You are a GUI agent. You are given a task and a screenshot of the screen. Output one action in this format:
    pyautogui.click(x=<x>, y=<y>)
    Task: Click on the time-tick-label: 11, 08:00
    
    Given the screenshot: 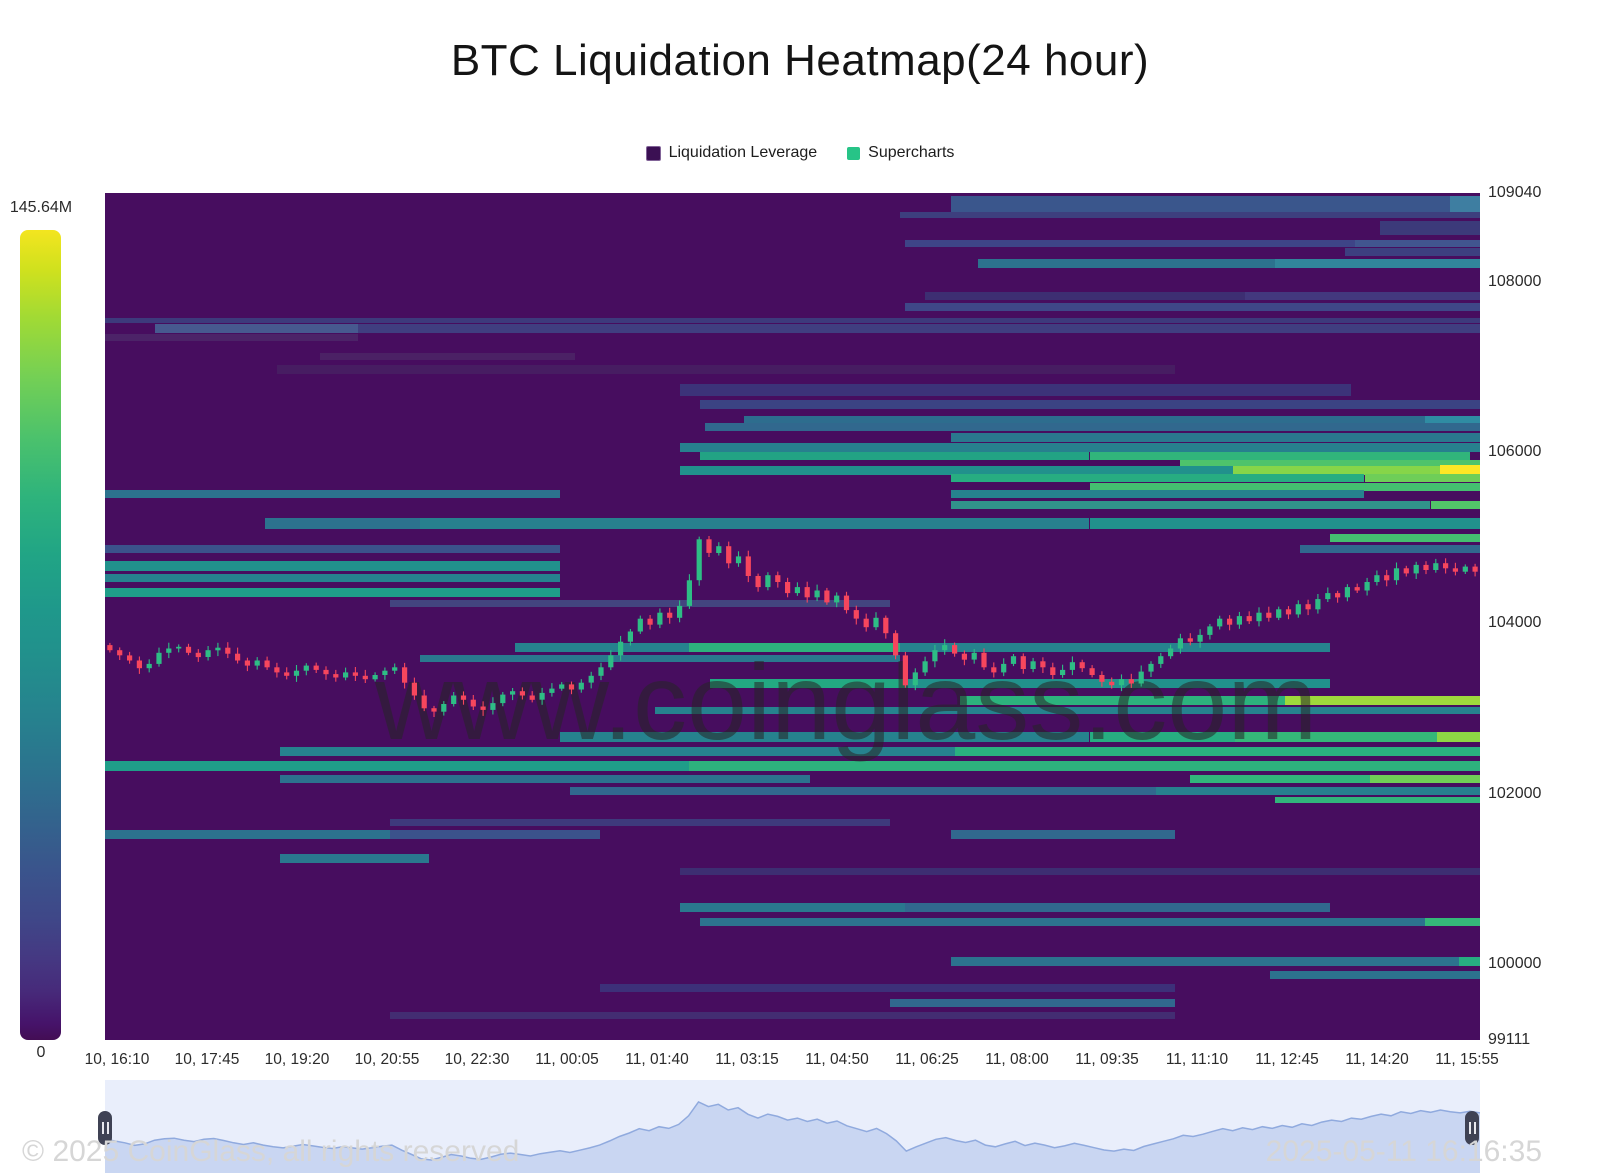 What is the action you would take?
    pyautogui.click(x=1017, y=1059)
    